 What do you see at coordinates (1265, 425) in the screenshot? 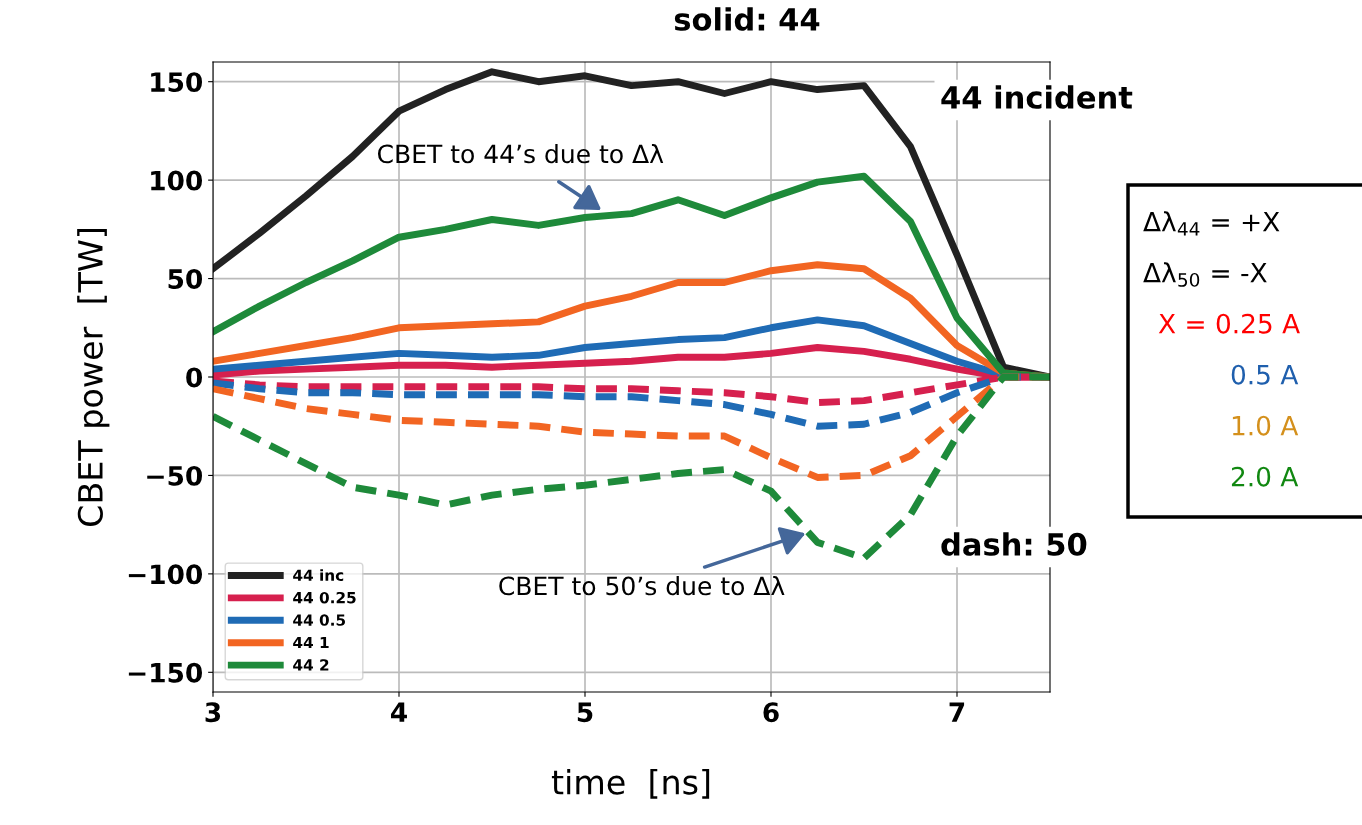
I see `text: 1.0 A` at bounding box center [1265, 425].